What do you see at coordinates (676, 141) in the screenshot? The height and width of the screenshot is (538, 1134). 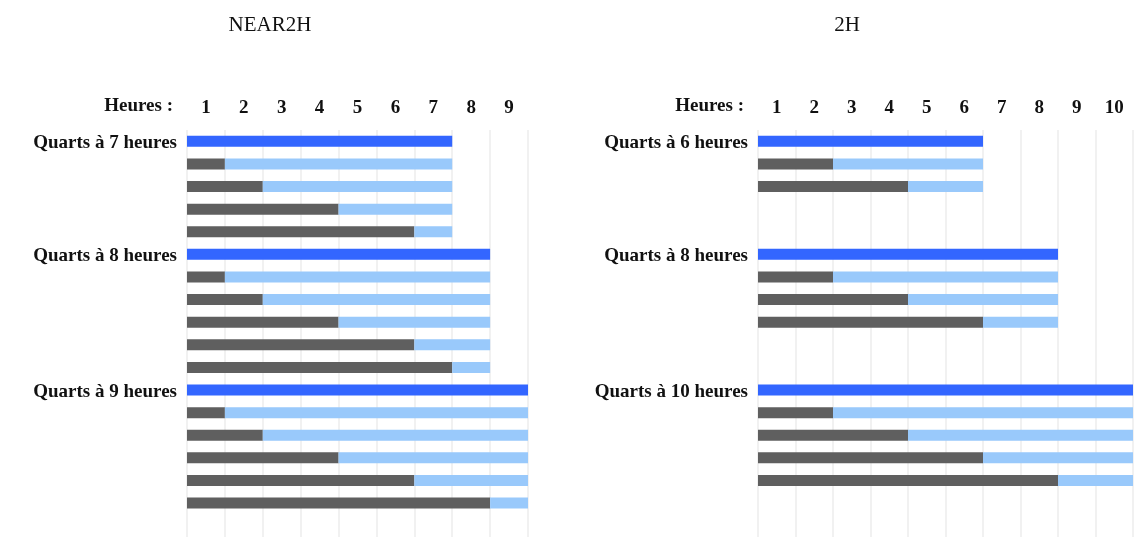 I see `y-tick-label: Quarts à 6 heures` at bounding box center [676, 141].